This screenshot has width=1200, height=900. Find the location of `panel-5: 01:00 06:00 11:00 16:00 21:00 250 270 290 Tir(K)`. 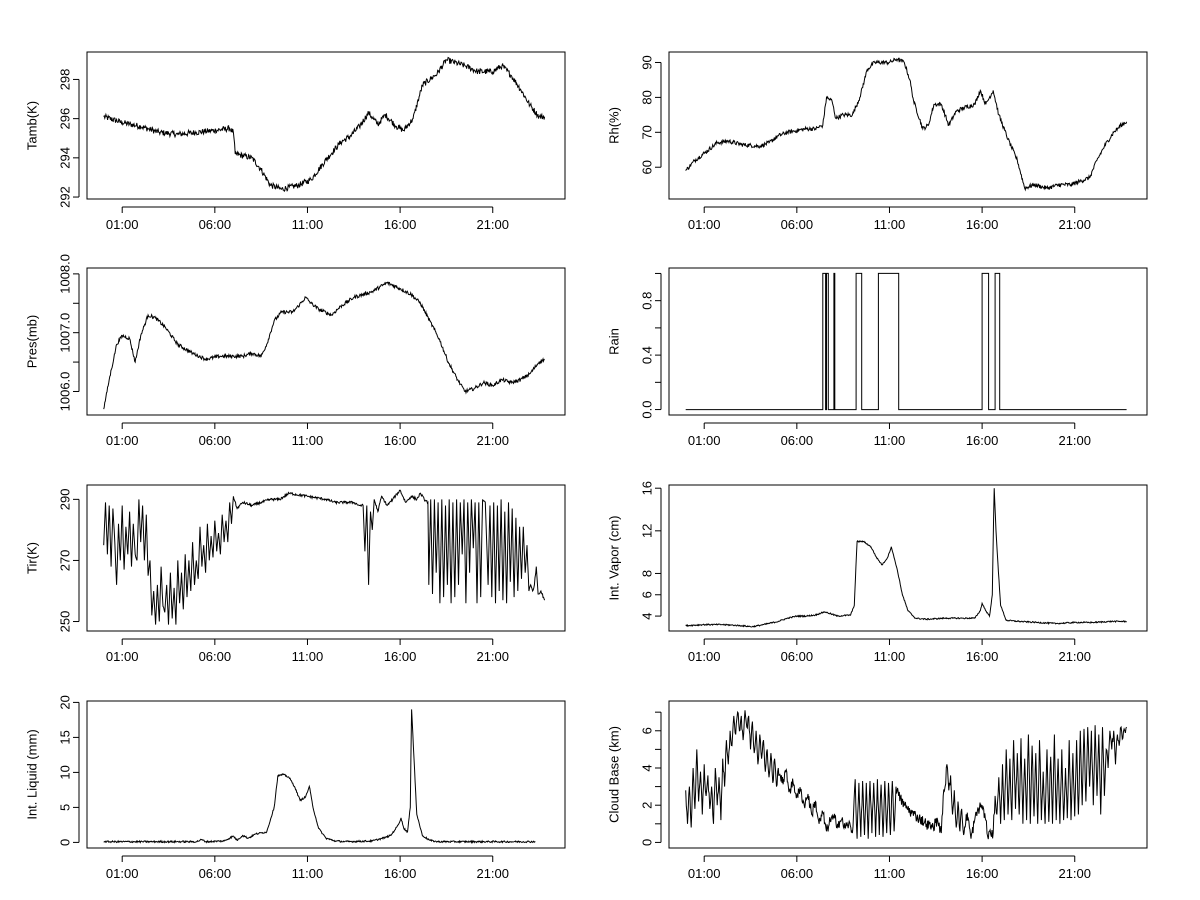

panel-5: 01:00 06:00 11:00 16:00 21:00 250 270 290 Tir(K) is located at coordinates (295, 574).